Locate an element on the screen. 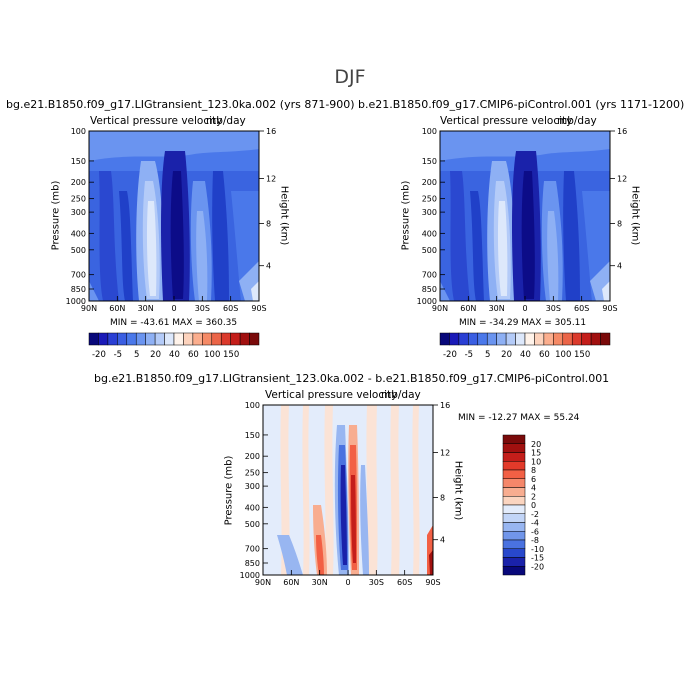  colorbar-label: -15 is located at coordinates (537, 558).